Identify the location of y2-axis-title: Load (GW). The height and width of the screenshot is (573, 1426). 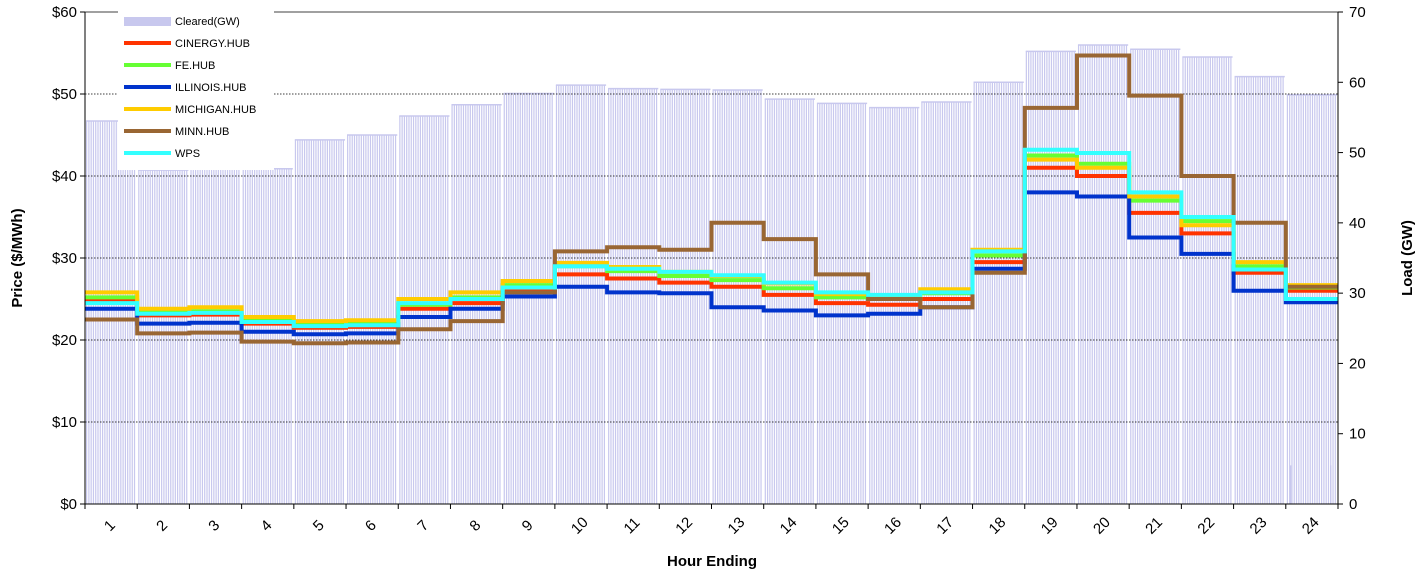
(1407, 258).